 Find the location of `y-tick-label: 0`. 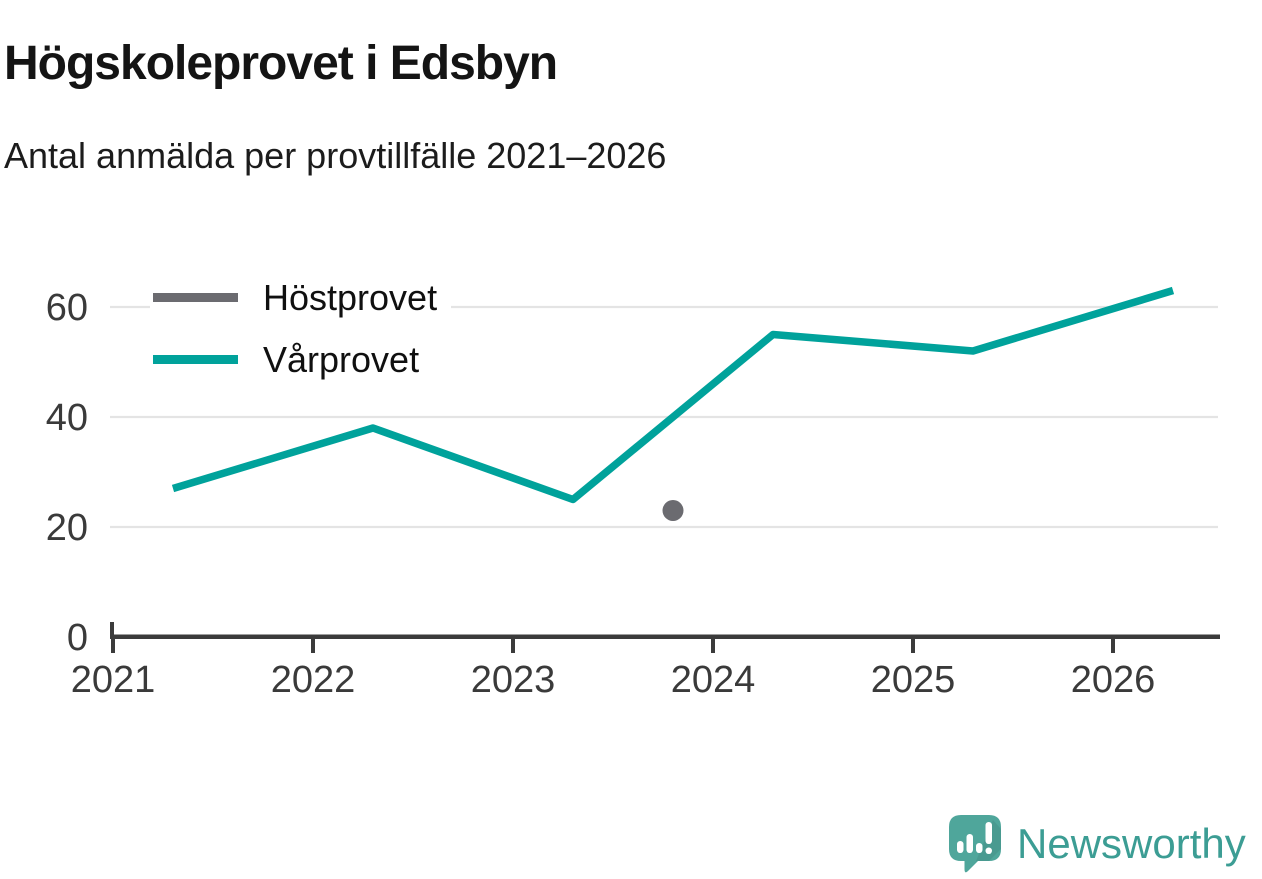

y-tick-label: 0 is located at coordinates (77, 638).